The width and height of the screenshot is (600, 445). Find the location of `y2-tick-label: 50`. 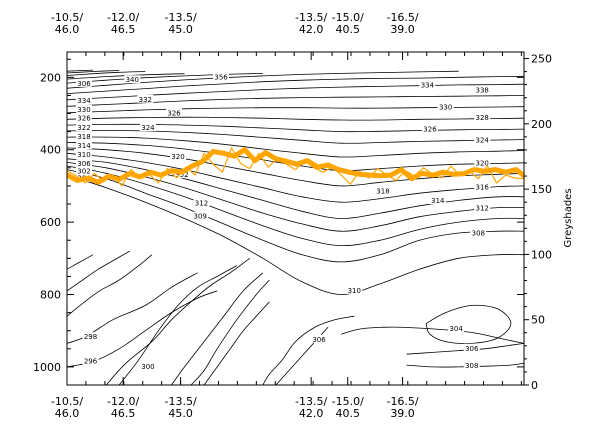

y2-tick-label: 50 is located at coordinates (538, 320).